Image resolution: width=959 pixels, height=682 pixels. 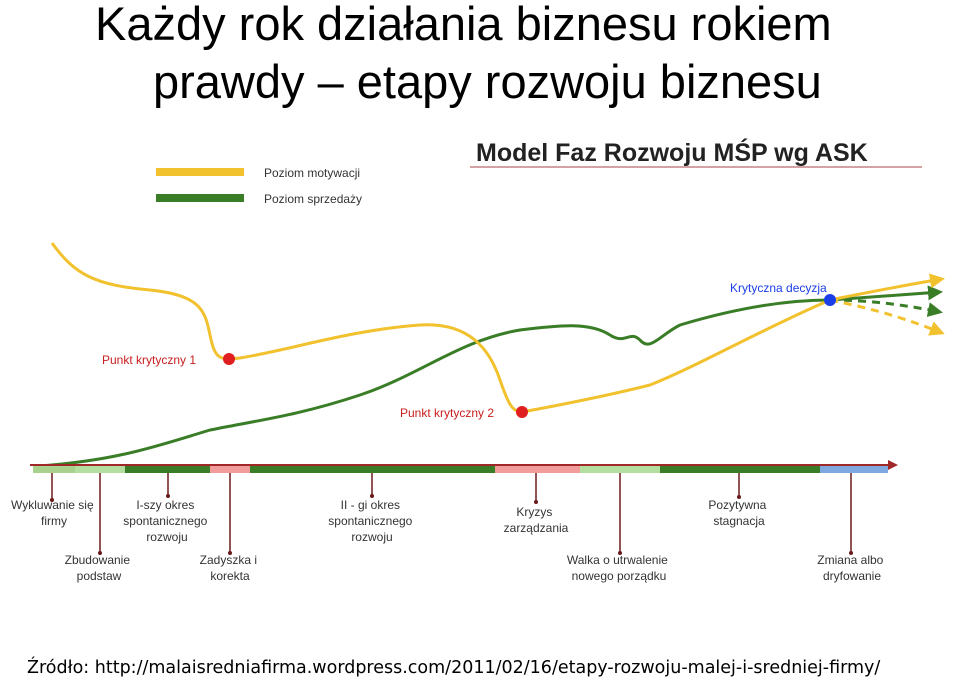 What do you see at coordinates (739, 521) in the screenshot?
I see `stage-label-positive-stagnation-line-2: stagnacja` at bounding box center [739, 521].